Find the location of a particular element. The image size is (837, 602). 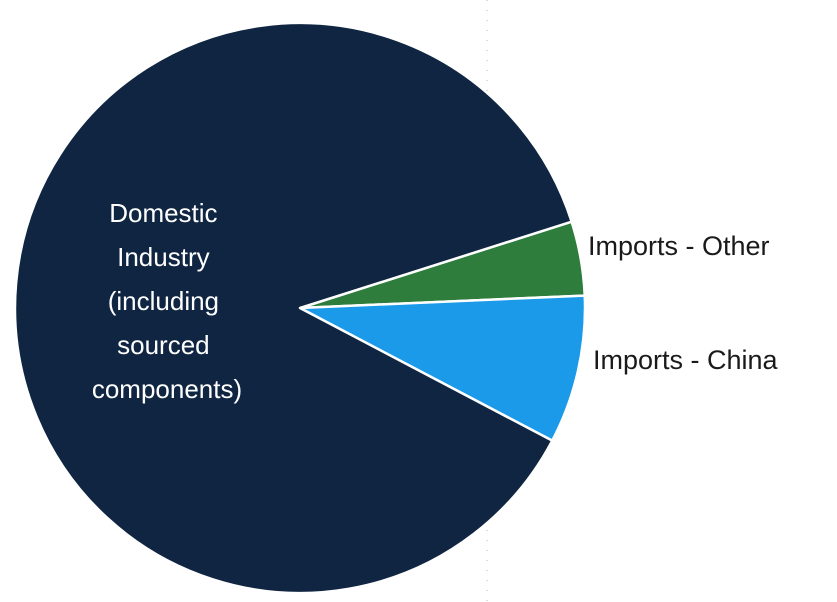

slice-label-imports-other: Imports - Other is located at coordinates (679, 246).